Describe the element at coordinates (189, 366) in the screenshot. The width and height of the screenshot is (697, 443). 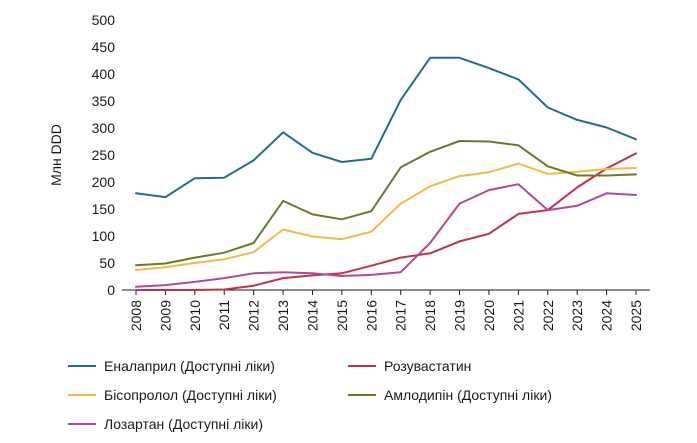
I see `legend-label-1: Еналаприл (Доступні ліки)` at that location.